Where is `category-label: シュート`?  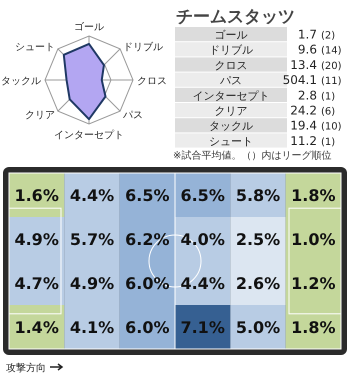
category-label: シュート is located at coordinates (231, 141).